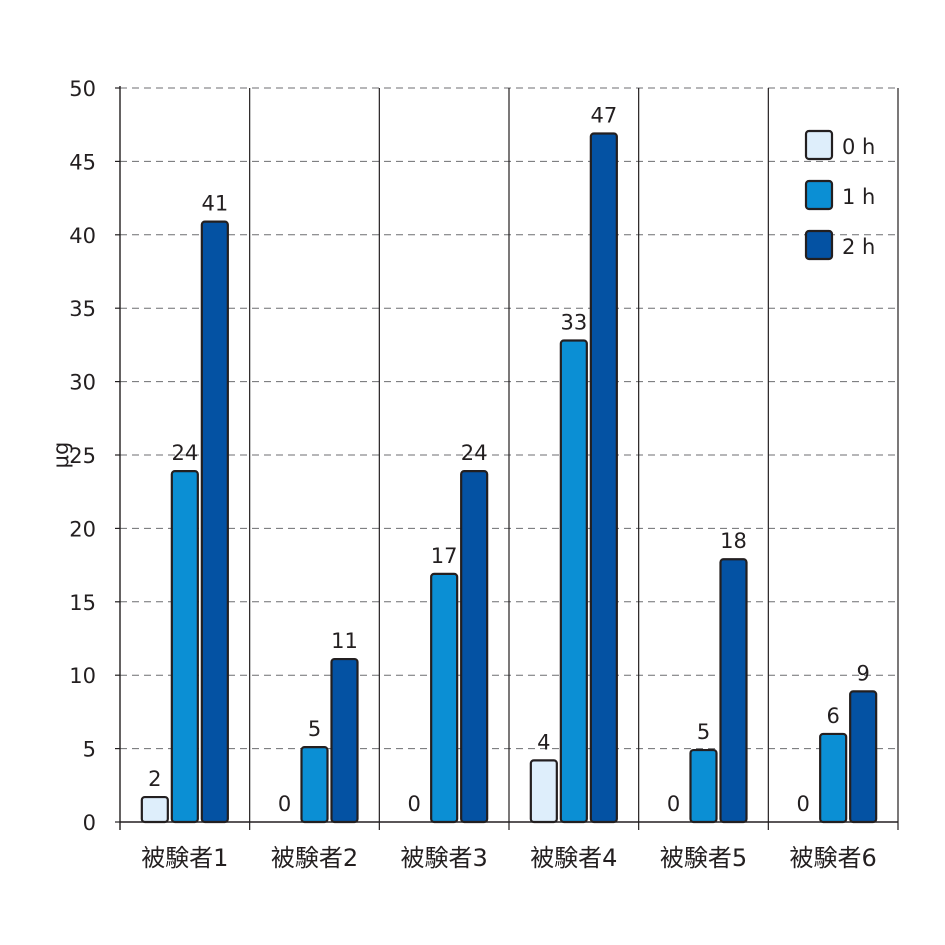 This screenshot has height=945, width=945. What do you see at coordinates (89, 823) in the screenshot?
I see `y-tick-label: 0` at bounding box center [89, 823].